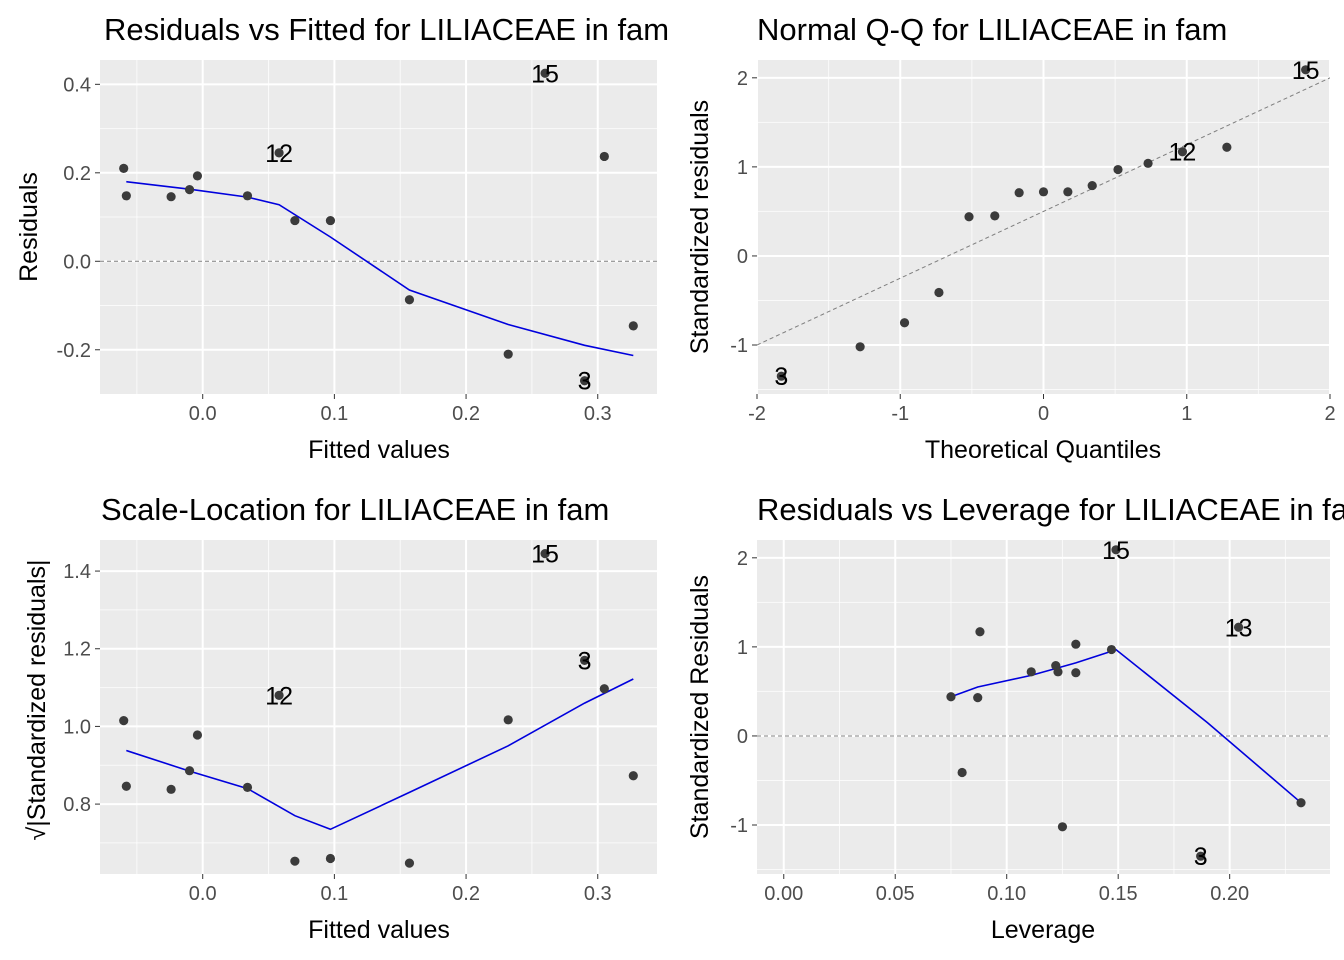 The image size is (1344, 960). I want to click on y-tick-label: 0.2, so click(77, 174).